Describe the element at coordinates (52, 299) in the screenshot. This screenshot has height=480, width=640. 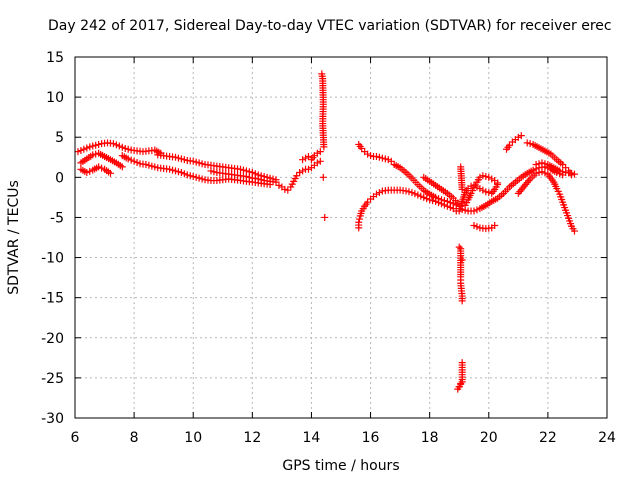
I see `y-tick-label: -15` at that location.